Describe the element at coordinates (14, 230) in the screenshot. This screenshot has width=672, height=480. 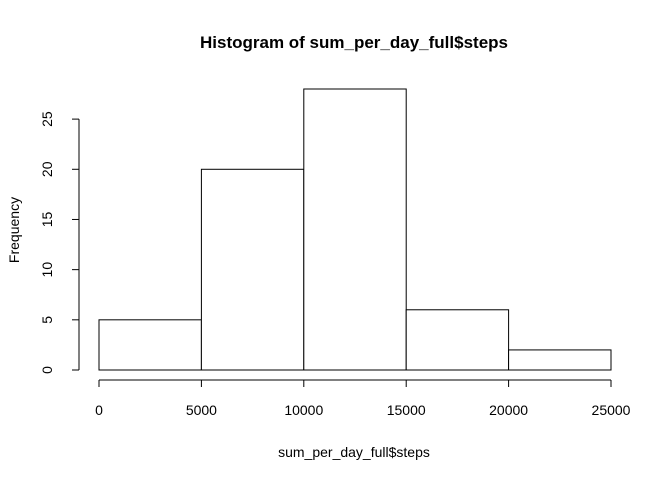
I see `y-axis-label: Frequency` at that location.